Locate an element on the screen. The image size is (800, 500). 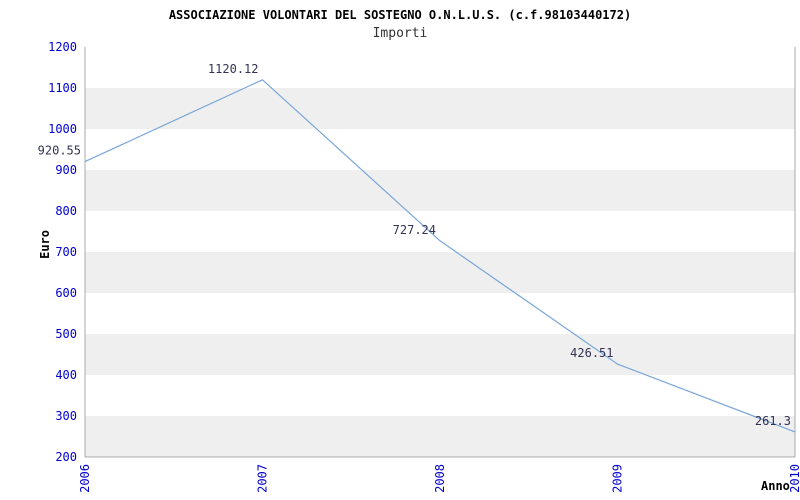
y-tick-label: 500 is located at coordinates (66, 334).